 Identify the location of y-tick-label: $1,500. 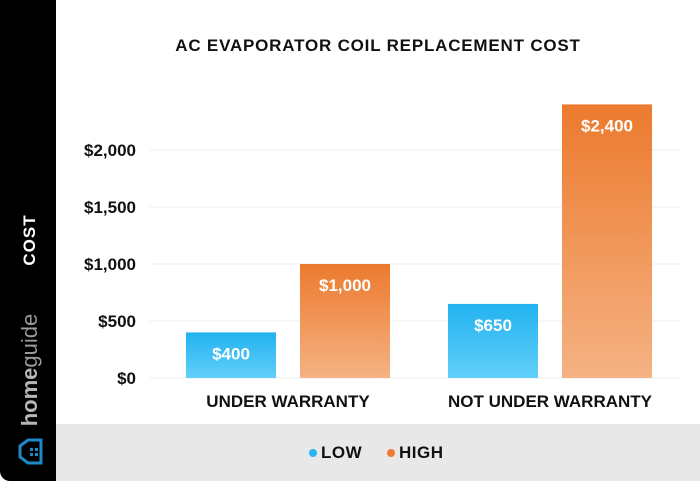
(110, 207).